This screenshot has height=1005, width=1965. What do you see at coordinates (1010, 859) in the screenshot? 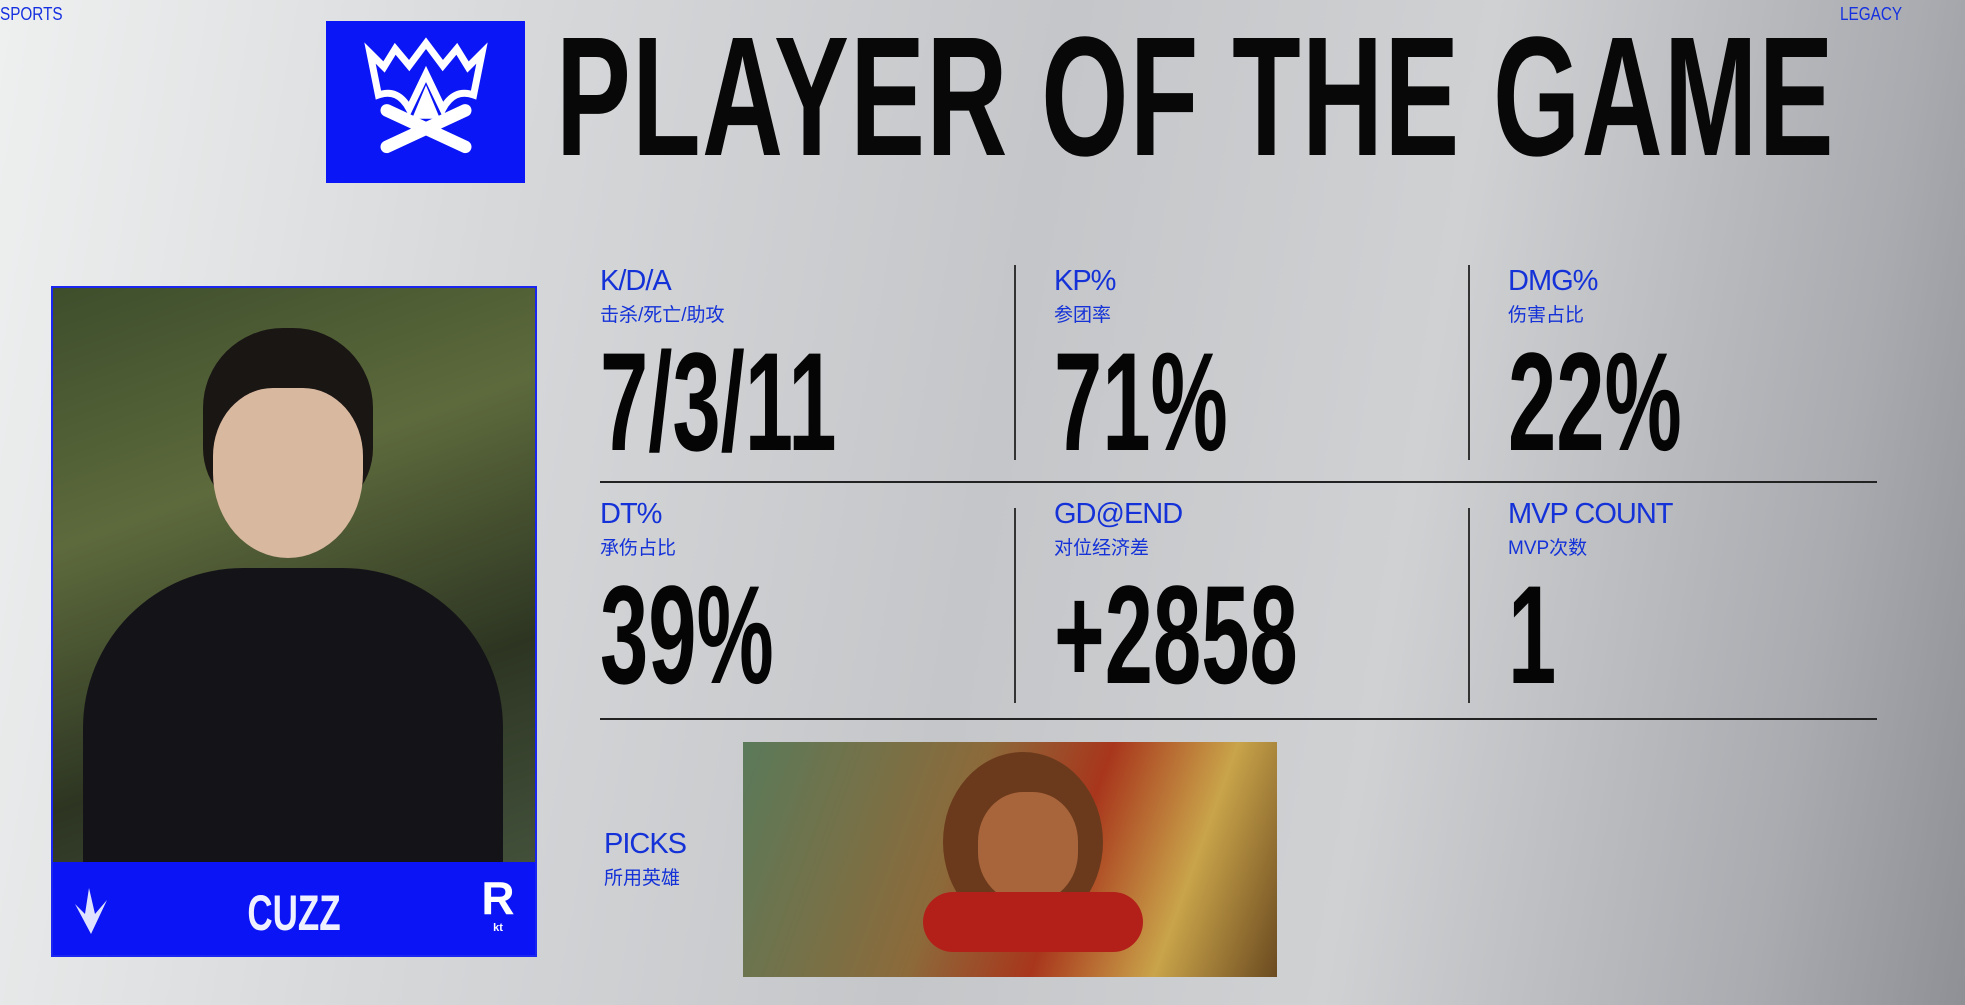
I see `champion-splash` at bounding box center [1010, 859].